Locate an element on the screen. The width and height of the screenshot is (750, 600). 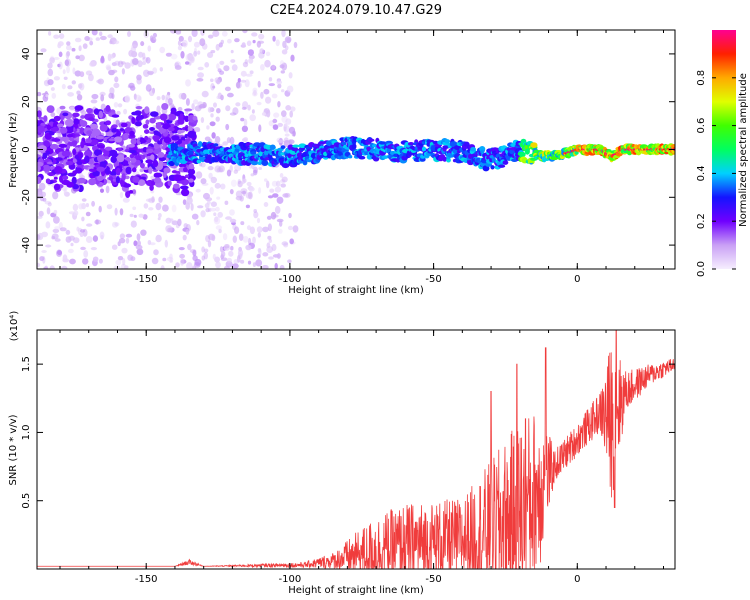
colorbar-gradient is located at coordinates (724, 149).